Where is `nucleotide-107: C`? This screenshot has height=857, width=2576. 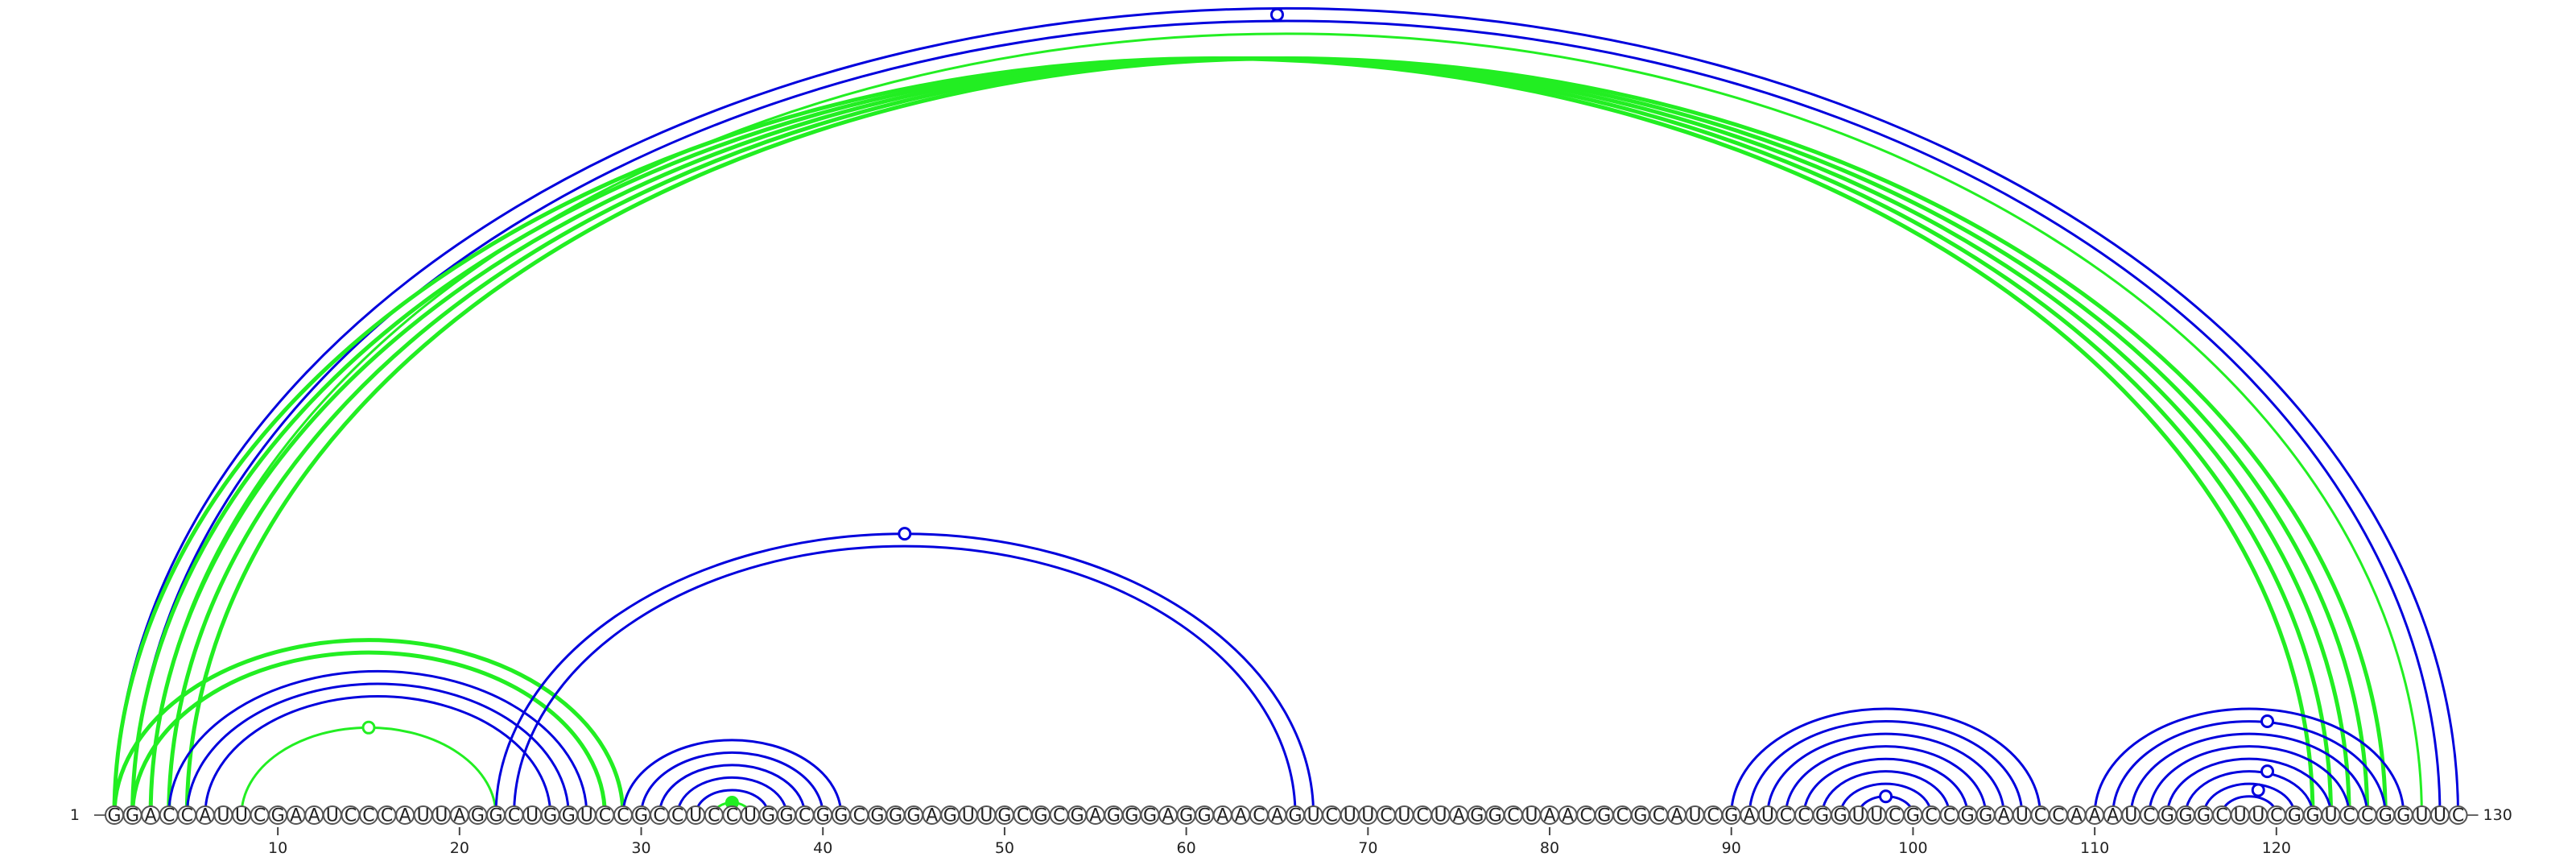
nucleotide-107: C is located at coordinates (2040, 815).